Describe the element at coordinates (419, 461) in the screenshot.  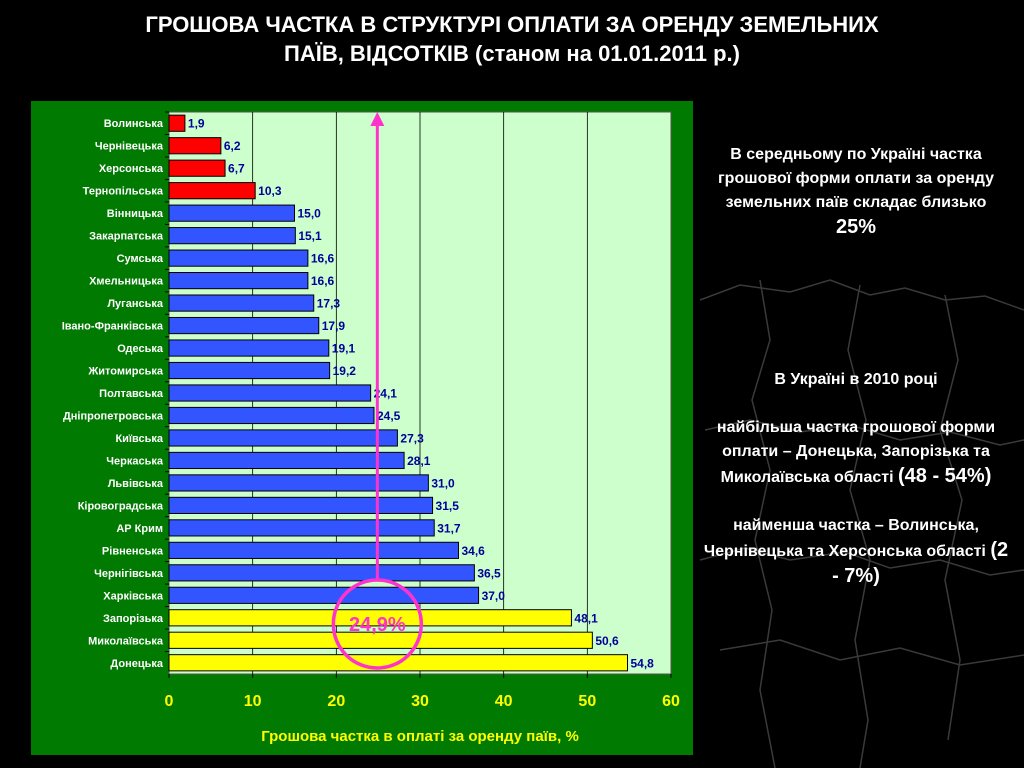
I see `value-label: 28,1` at that location.